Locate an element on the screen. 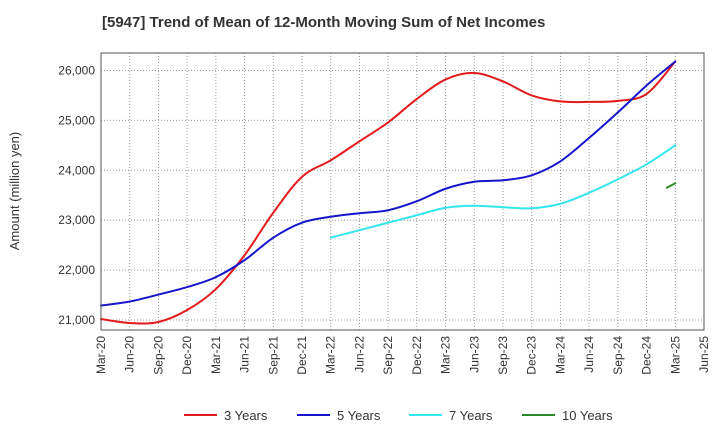 The height and width of the screenshot is (440, 720). x-tick-label: Dec-24 is located at coordinates (647, 355).